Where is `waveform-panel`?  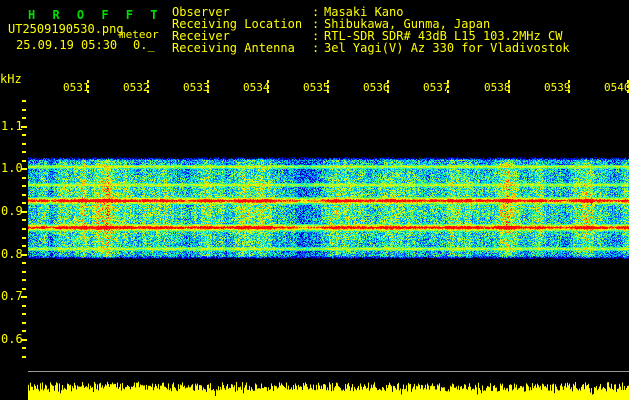 waveform-panel is located at coordinates (328, 380).